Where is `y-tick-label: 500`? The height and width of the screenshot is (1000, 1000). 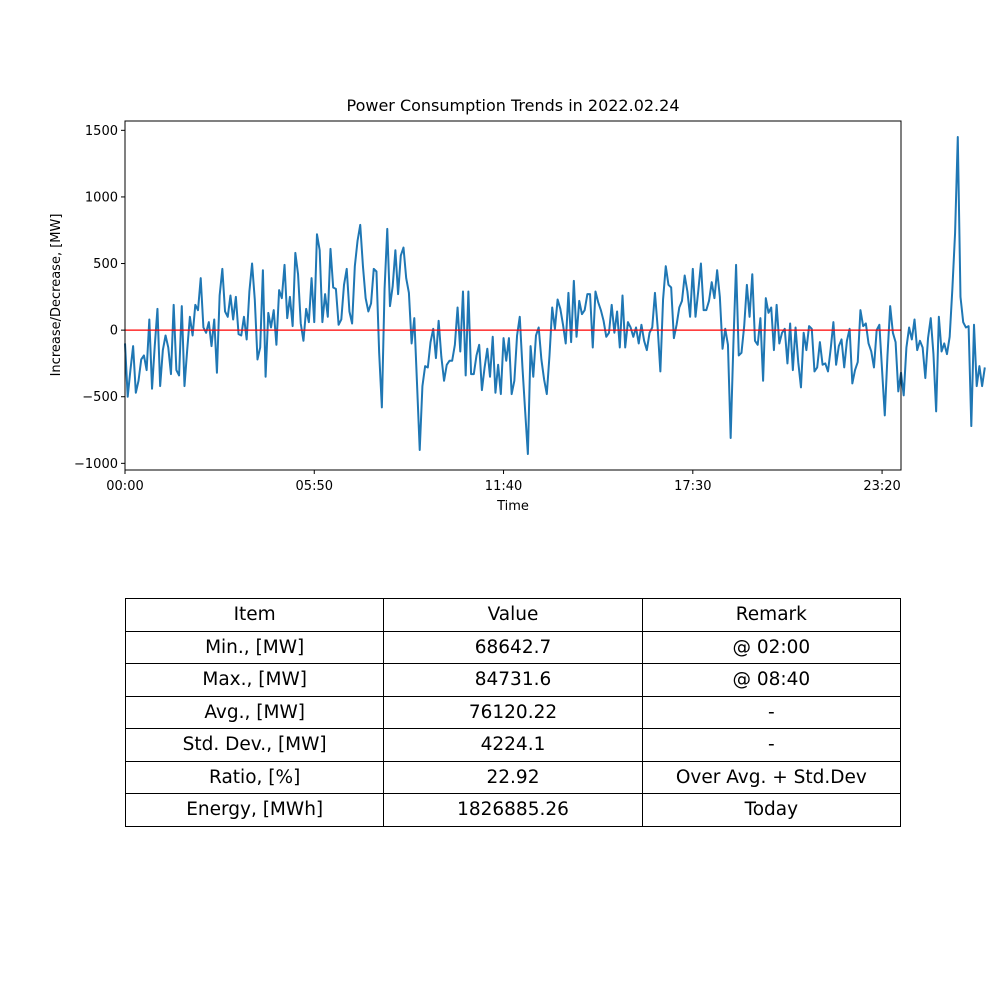 y-tick-label: 500 is located at coordinates (105, 264).